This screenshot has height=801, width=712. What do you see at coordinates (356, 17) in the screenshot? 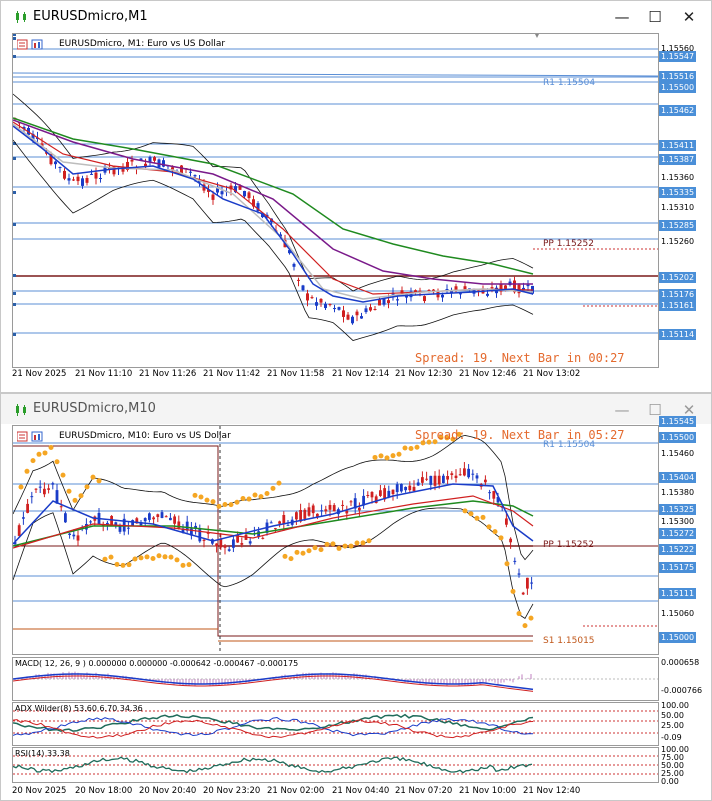
I see `title-bar: EURUSDmicro,M1 — ☐ ✕` at bounding box center [356, 17].